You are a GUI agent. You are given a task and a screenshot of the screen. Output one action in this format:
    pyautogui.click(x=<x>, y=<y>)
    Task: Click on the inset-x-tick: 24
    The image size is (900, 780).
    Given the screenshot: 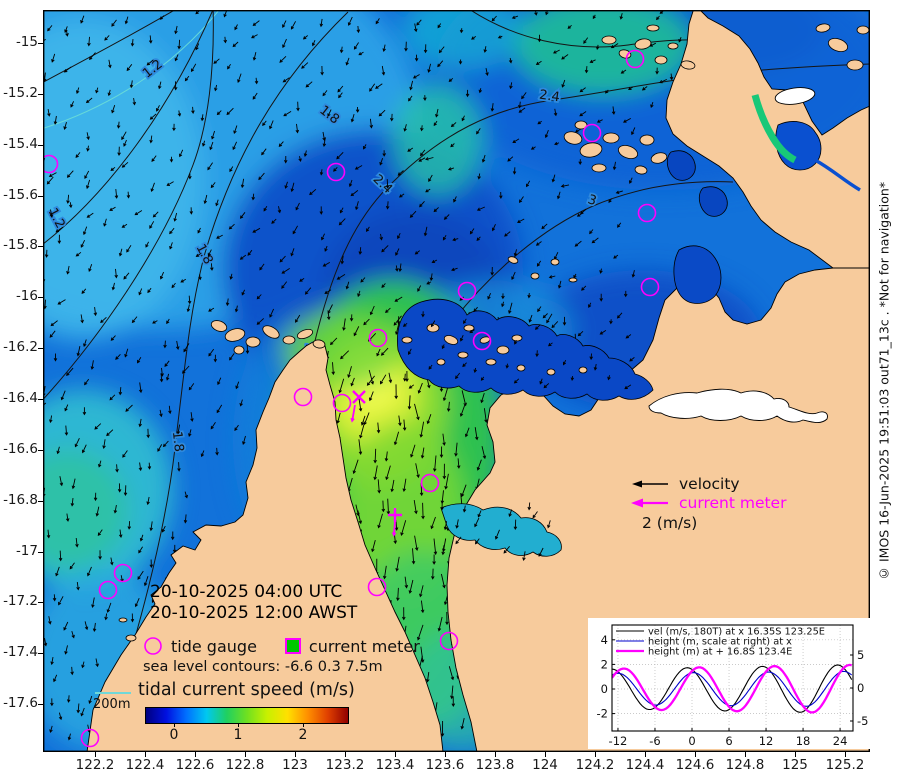 What is the action you would take?
    pyautogui.click(x=840, y=741)
    